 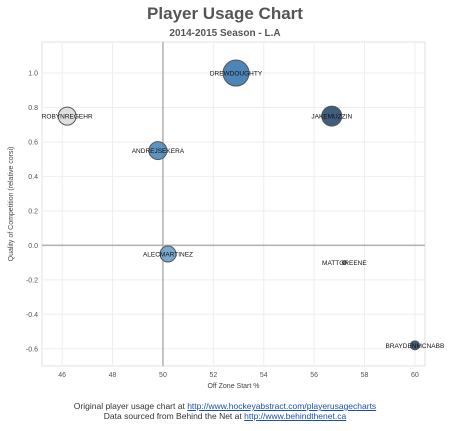 I want to click on chart-subtitle: 2014-2015 Season - L.A, so click(x=225, y=33).